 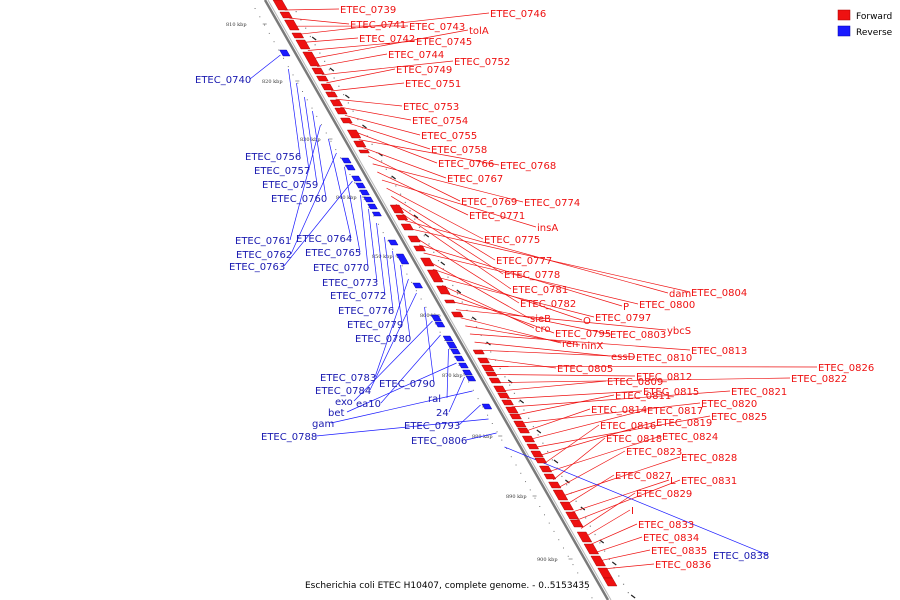 What do you see at coordinates (619, 410) in the screenshot?
I see `forward-gene-label: ETEC_0814` at bounding box center [619, 410].